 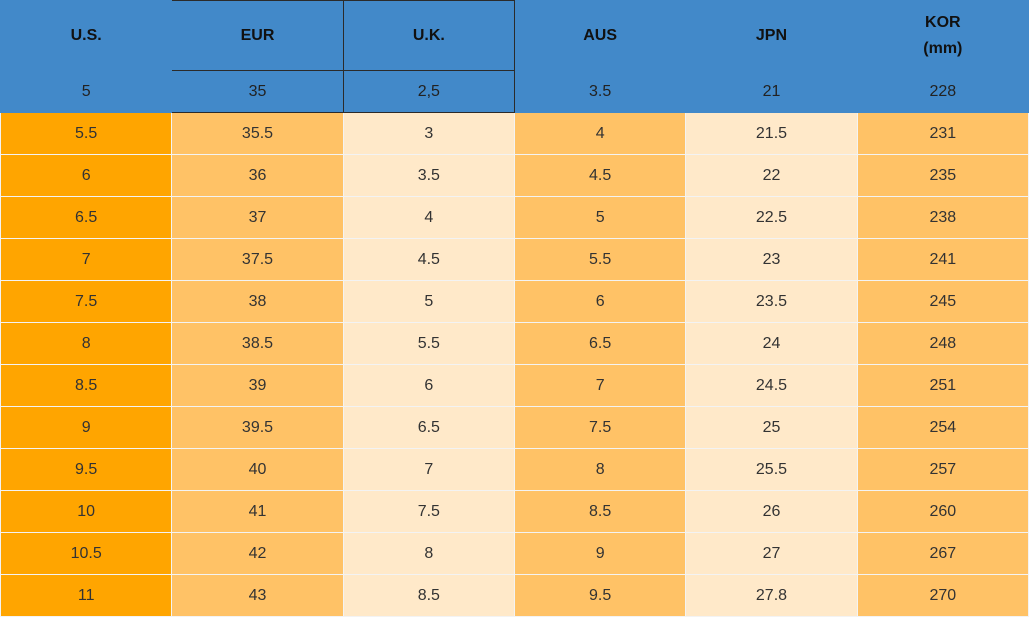 I want to click on table-cell: 235, so click(x=942, y=175).